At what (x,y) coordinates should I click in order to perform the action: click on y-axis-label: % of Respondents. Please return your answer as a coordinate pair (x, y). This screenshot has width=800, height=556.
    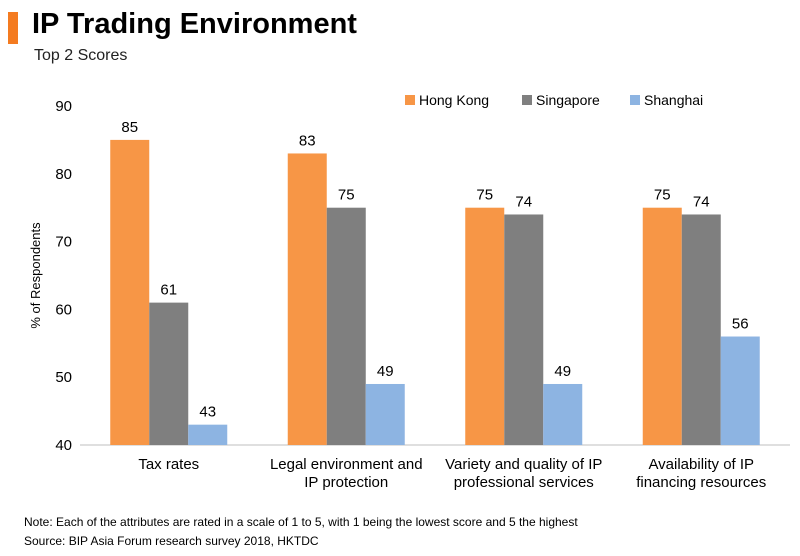
    Looking at the image, I should click on (35, 275).